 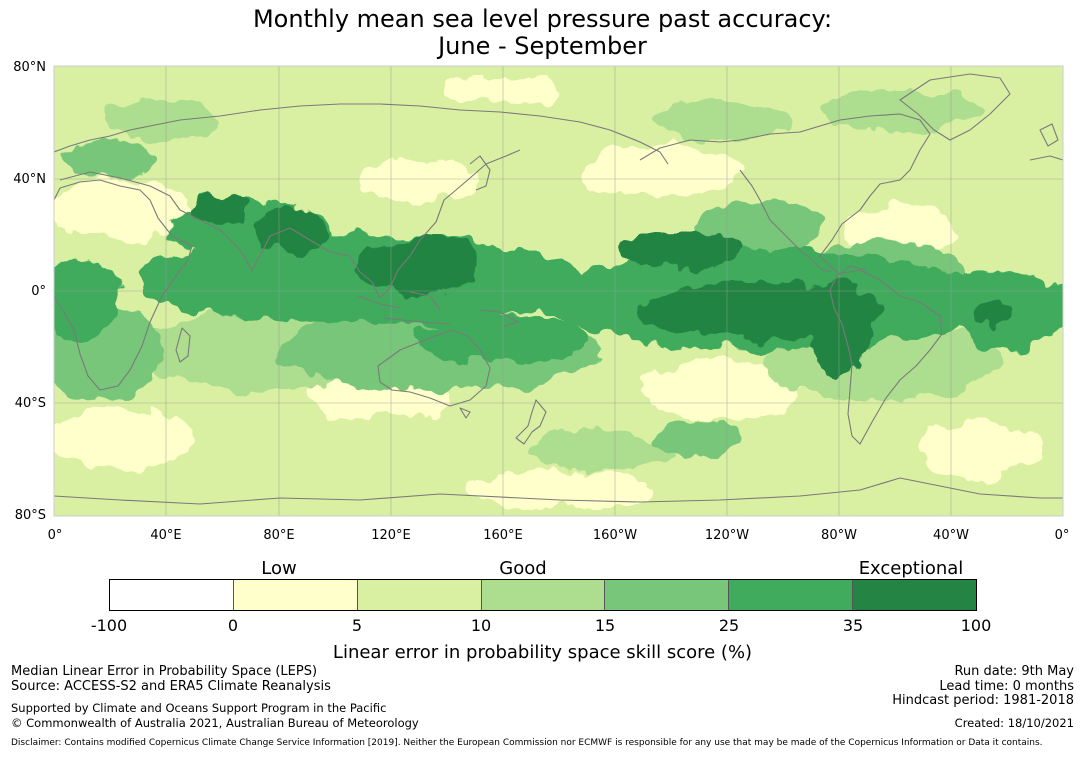 I want to click on colorbar-tick: 5, so click(x=357, y=625).